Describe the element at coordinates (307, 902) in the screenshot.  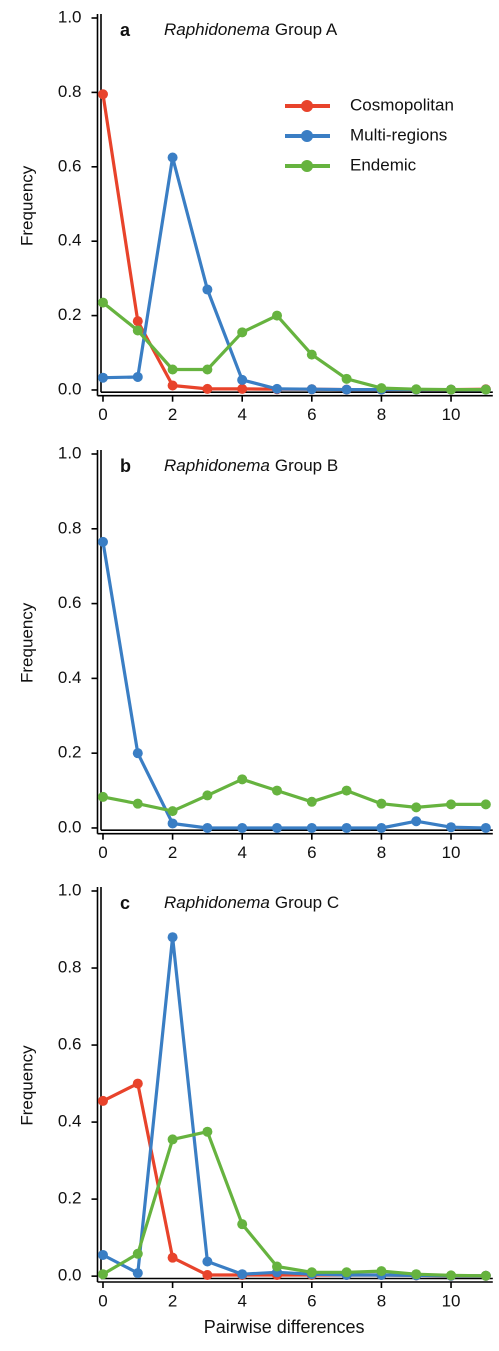
I see `title: Group C` at that location.